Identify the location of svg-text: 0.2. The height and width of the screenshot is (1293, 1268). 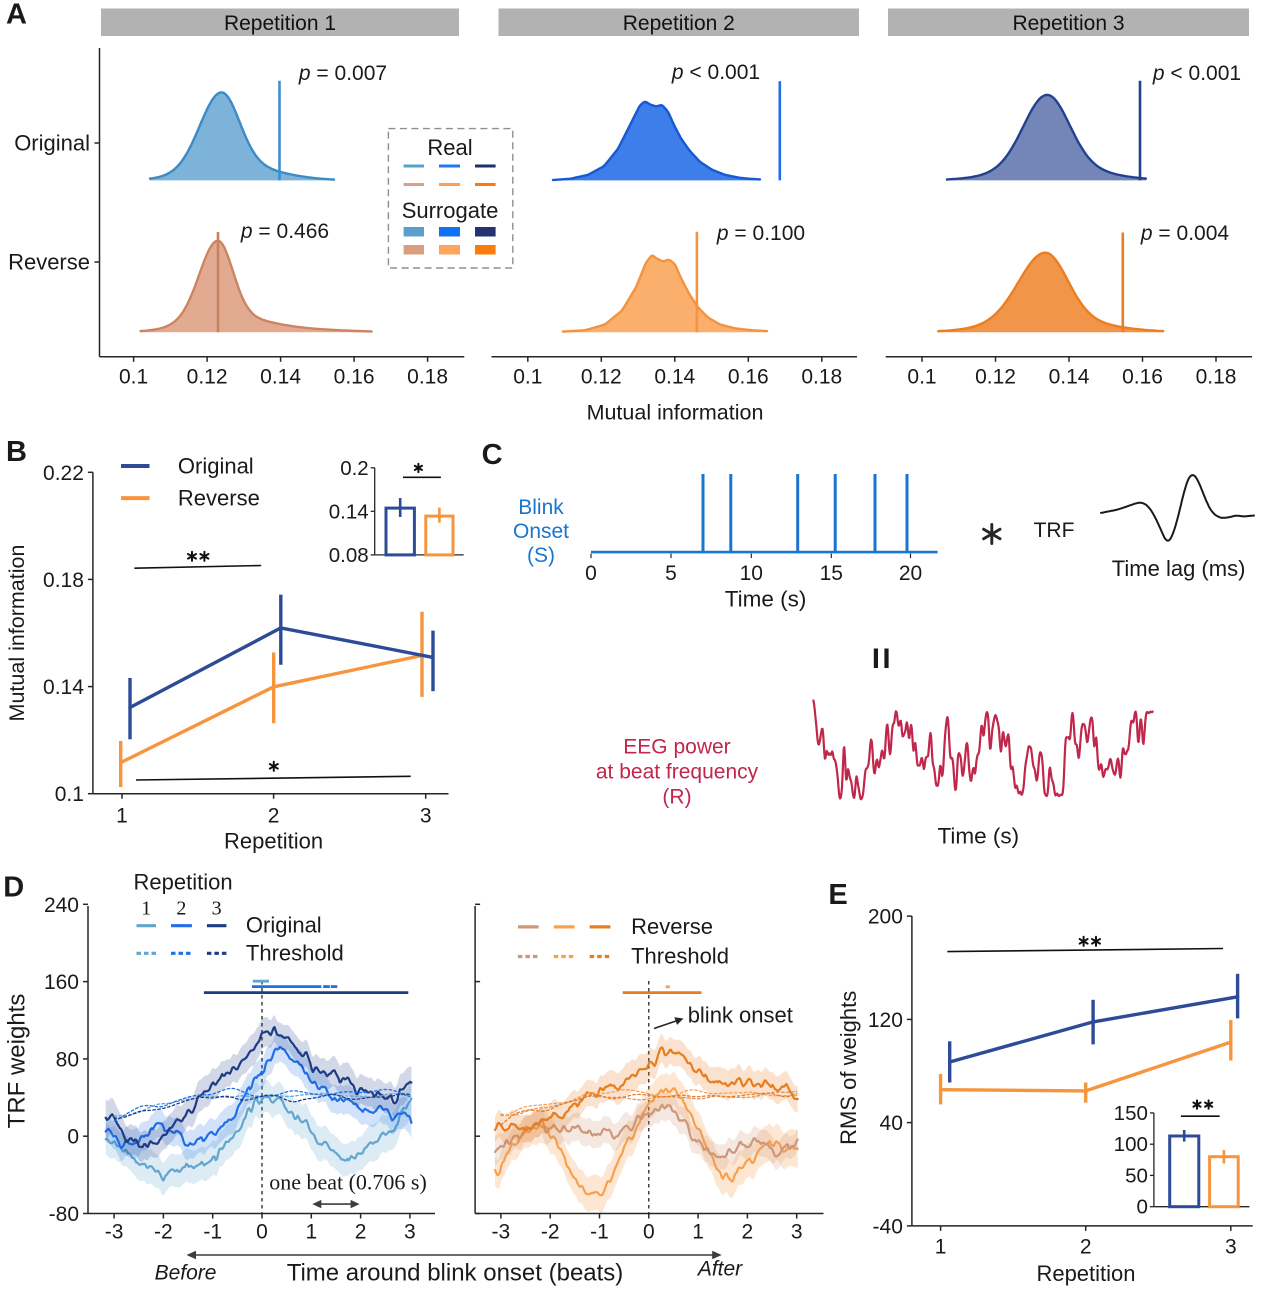
(354, 468).